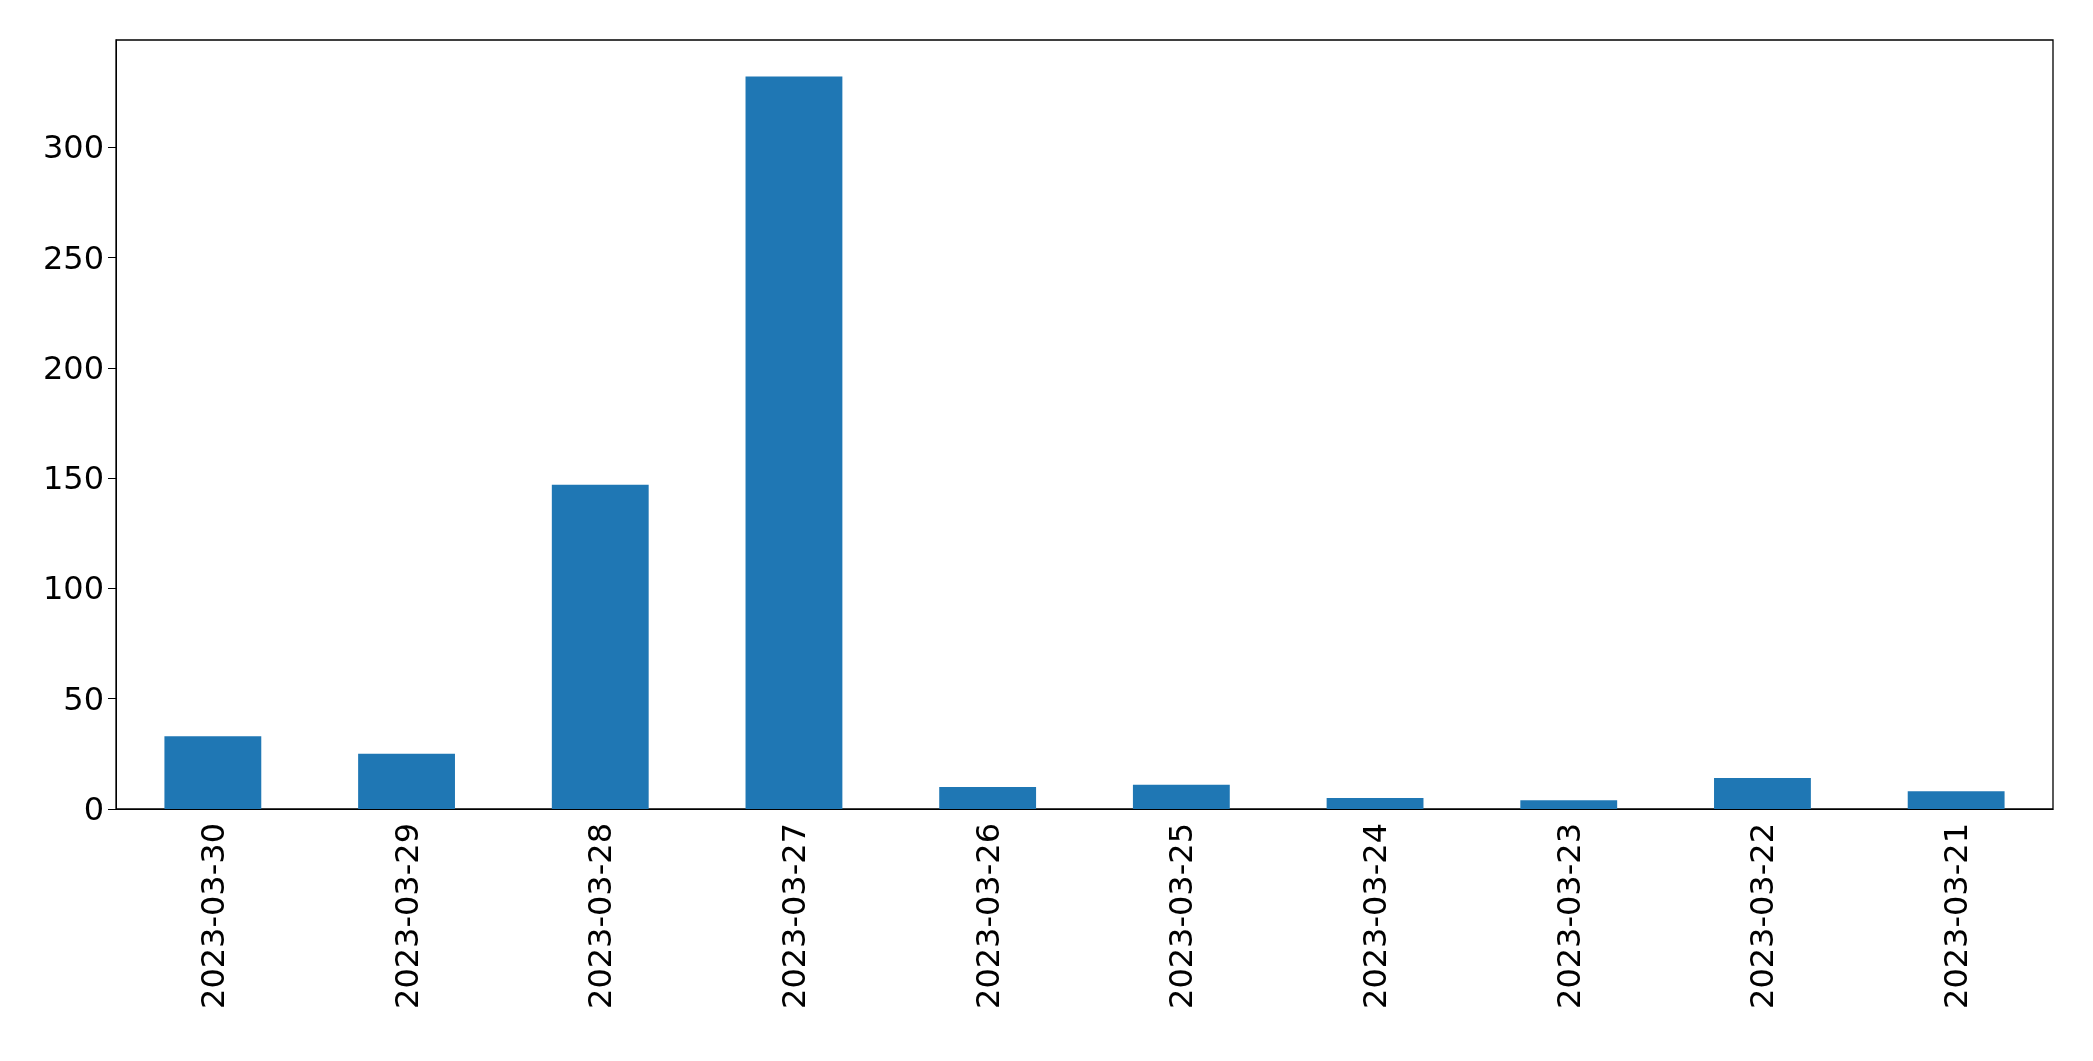 This screenshot has width=2093, height=1061. I want to click on x-tick-label: 2023-03-24, so click(1375, 916).